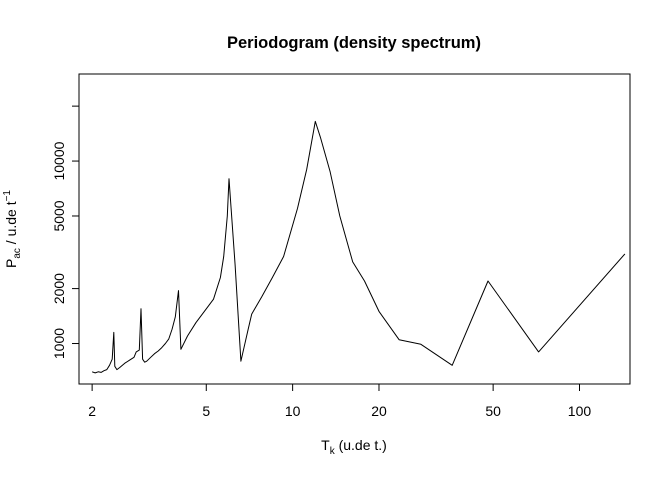 This screenshot has width=672, height=480. Describe the element at coordinates (325, 445) in the screenshot. I see `x-axis-label-main: T` at that location.